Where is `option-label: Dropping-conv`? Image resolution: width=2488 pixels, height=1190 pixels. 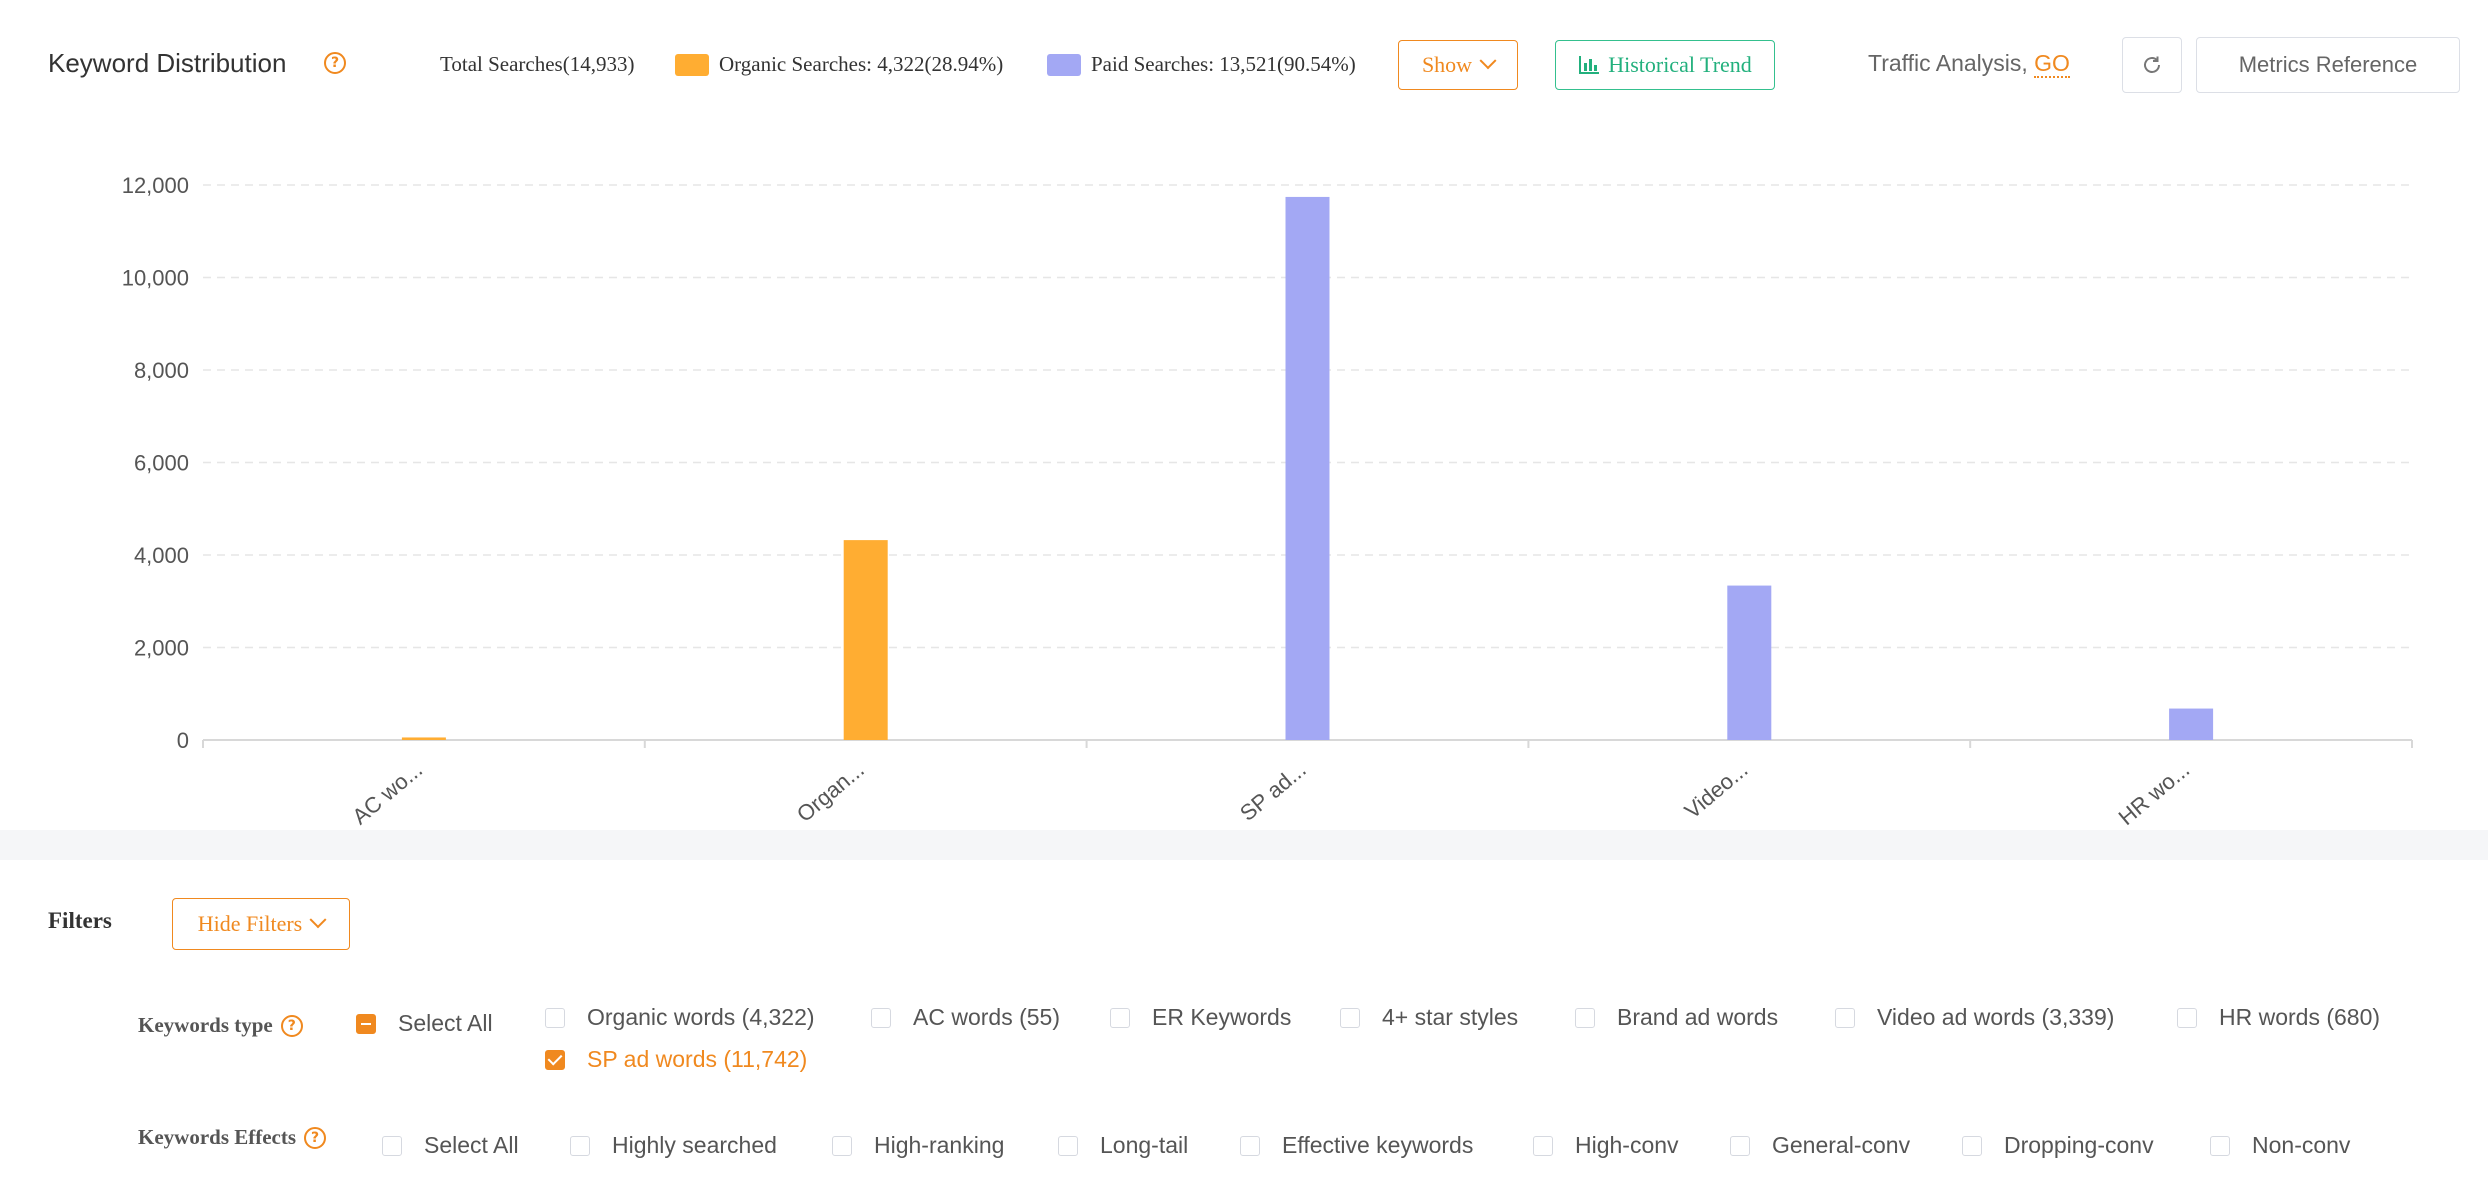
option-label: Dropping-conv is located at coordinates (2079, 1145).